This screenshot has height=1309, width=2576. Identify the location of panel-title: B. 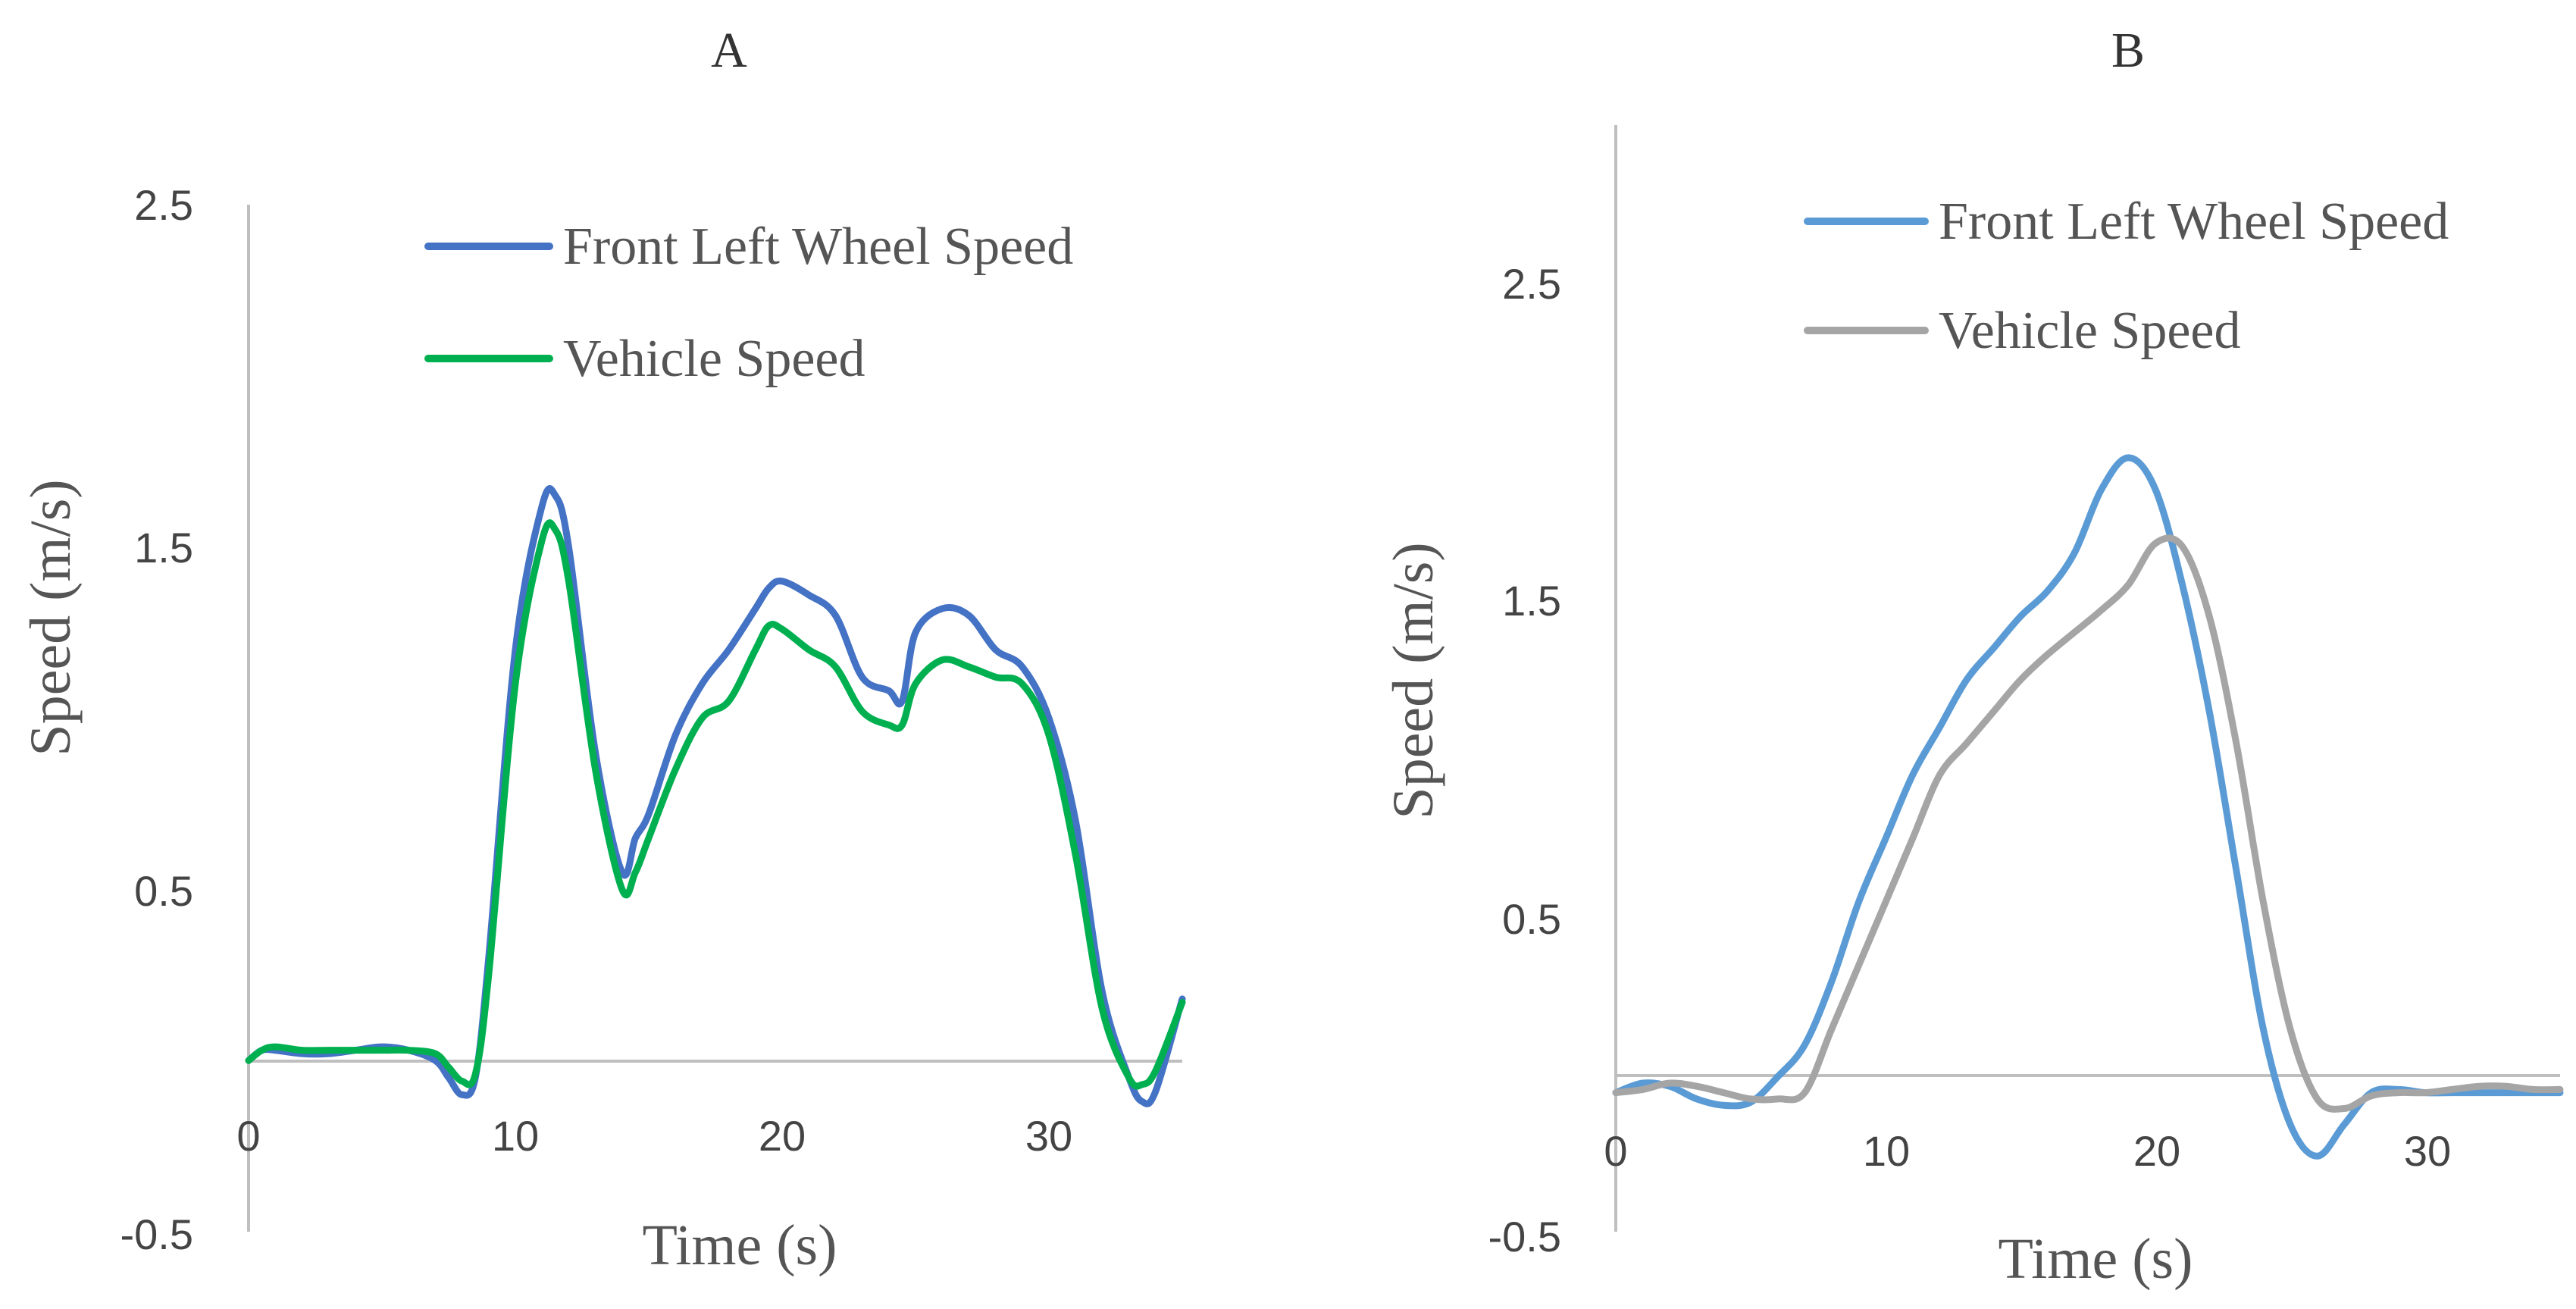
(2128, 51).